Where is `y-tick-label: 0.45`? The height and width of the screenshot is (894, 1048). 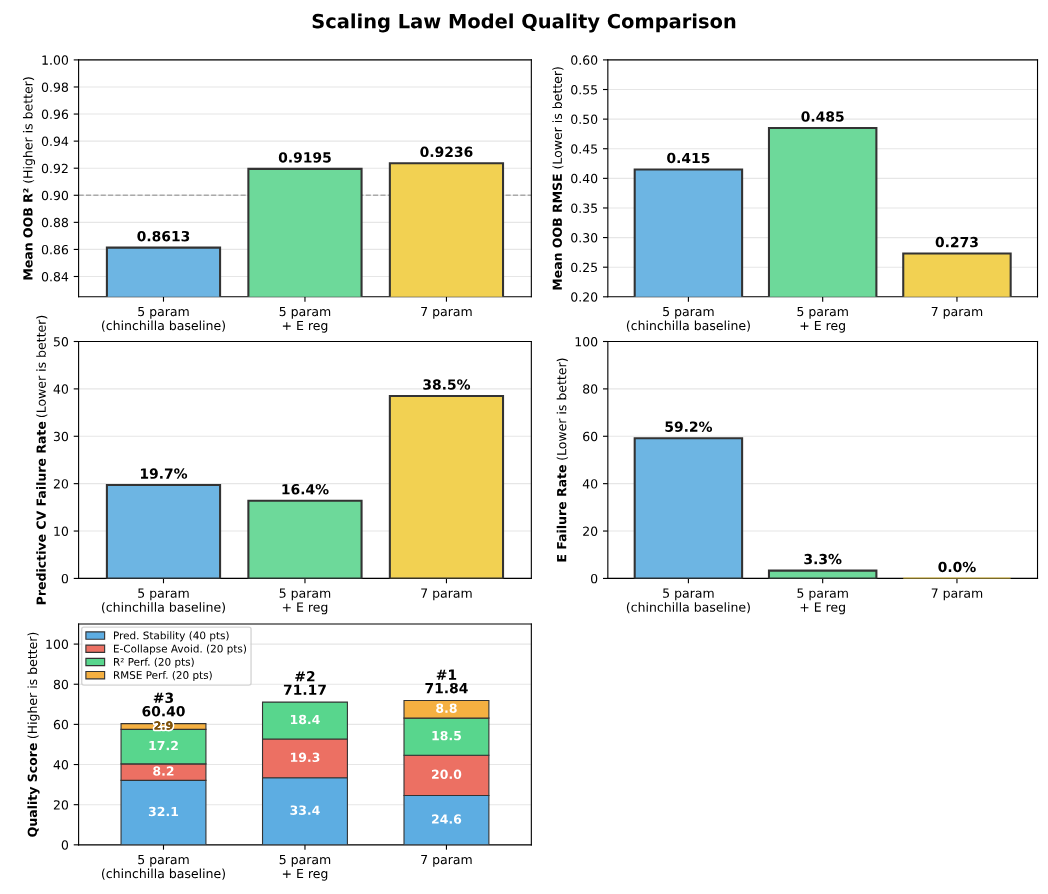 y-tick-label: 0.45 is located at coordinates (584, 149).